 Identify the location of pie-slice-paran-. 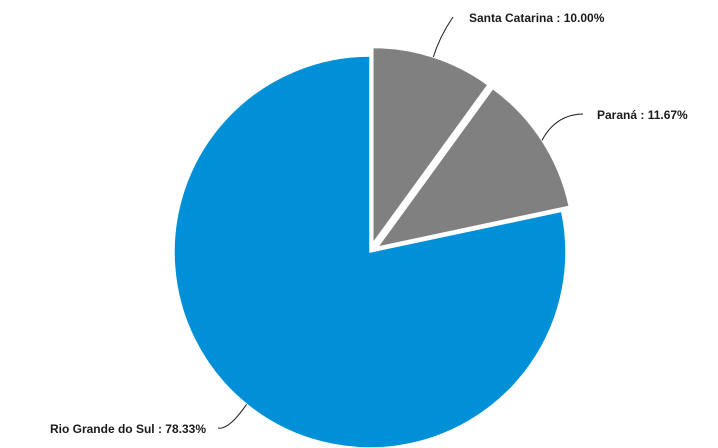
(473, 167).